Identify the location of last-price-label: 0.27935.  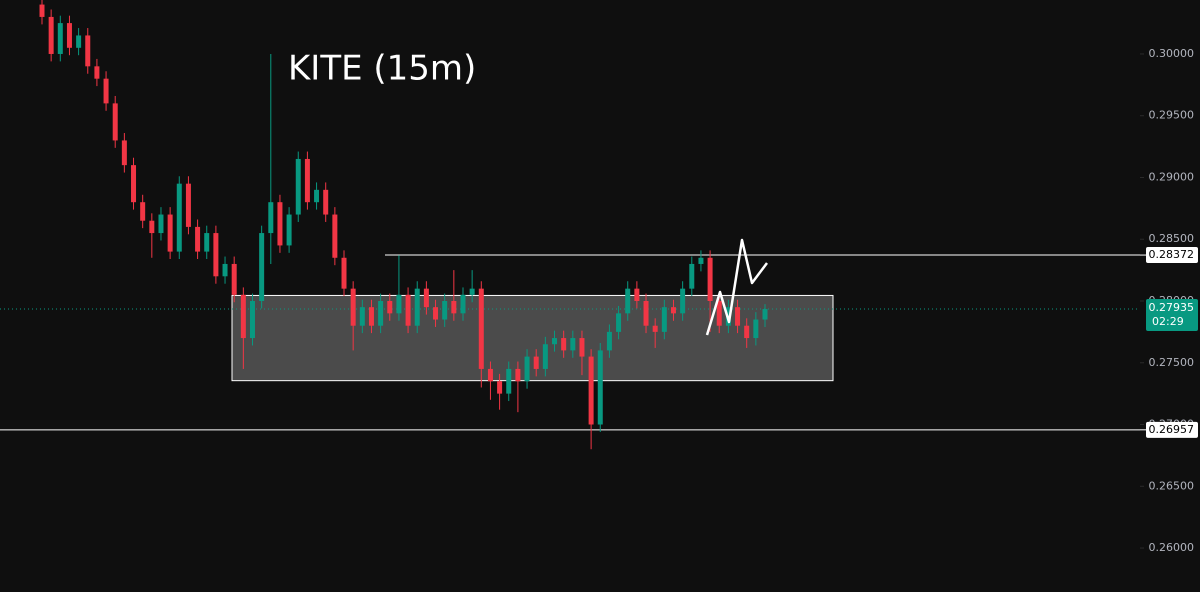
(1172, 307).